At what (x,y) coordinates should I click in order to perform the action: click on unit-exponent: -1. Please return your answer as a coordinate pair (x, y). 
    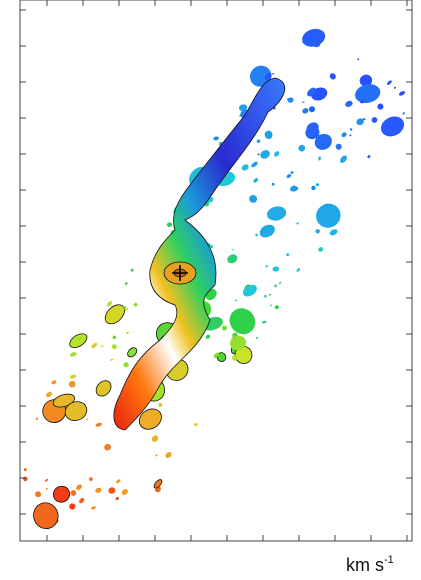
    Looking at the image, I should click on (389, 560).